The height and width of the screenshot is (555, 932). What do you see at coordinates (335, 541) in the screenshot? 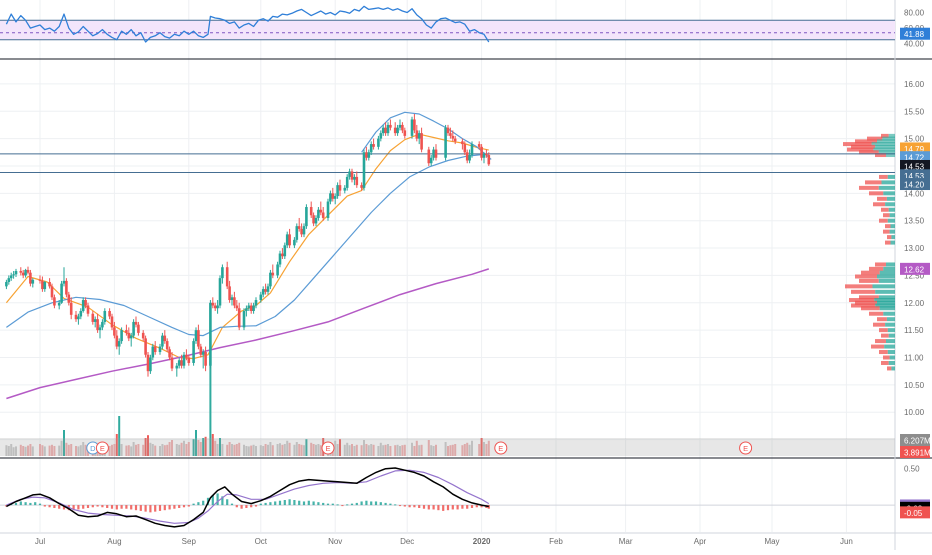
I see `time-tick-label: Nov` at bounding box center [335, 541].